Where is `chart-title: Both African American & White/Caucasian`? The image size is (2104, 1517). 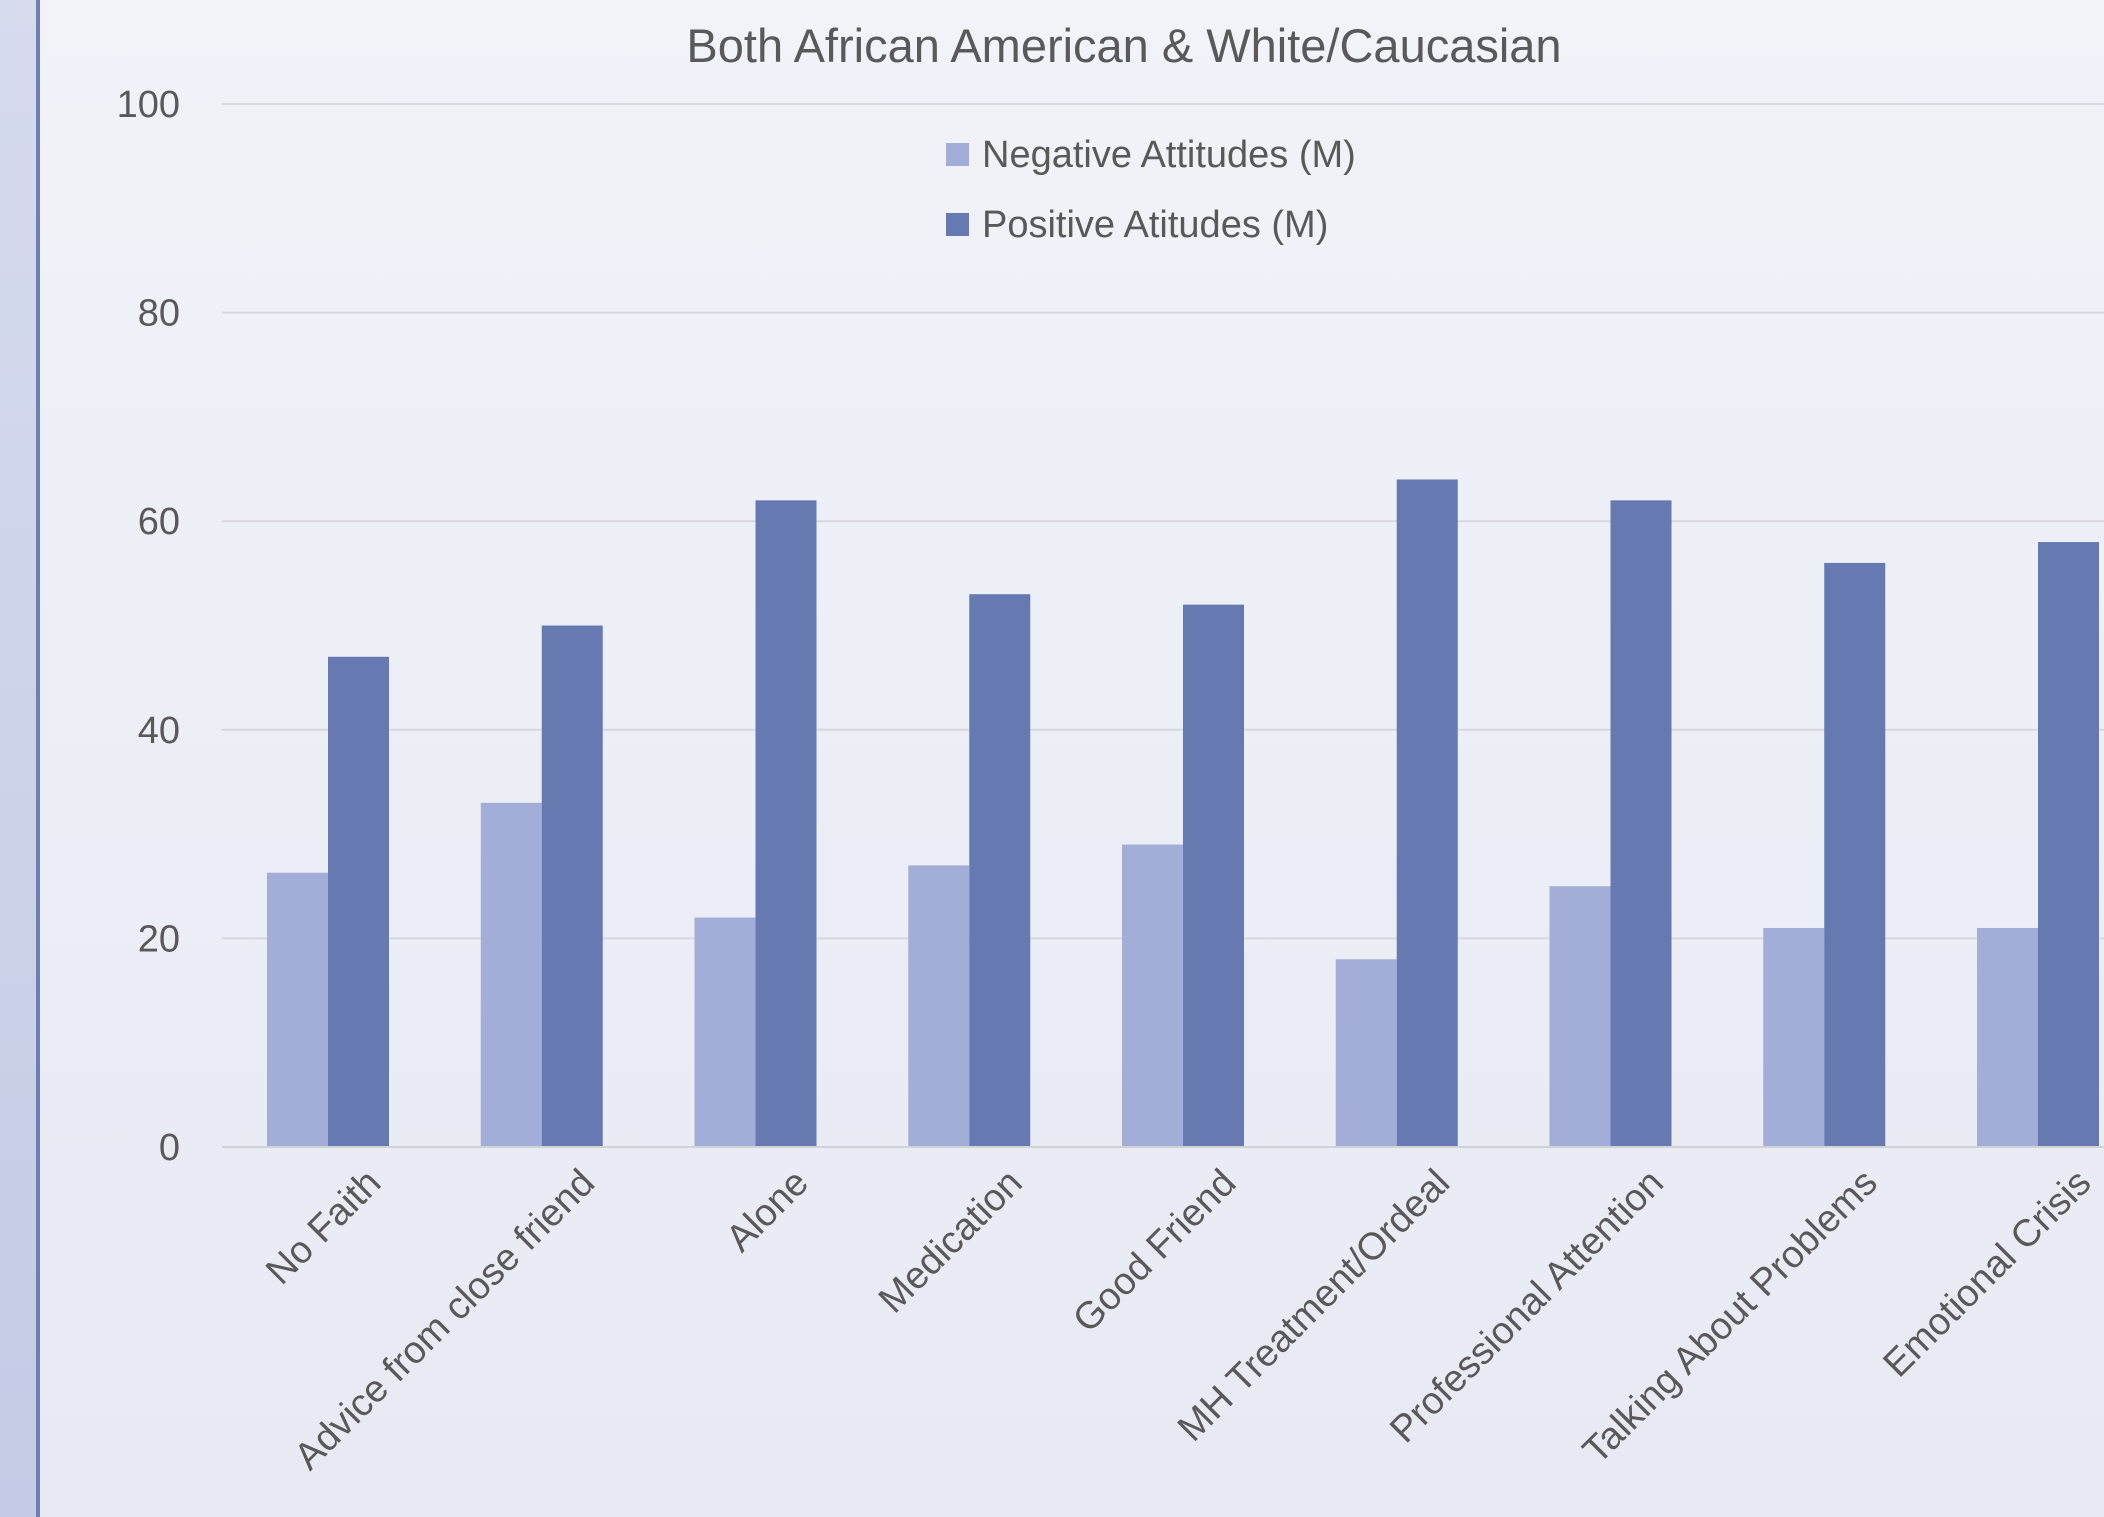
chart-title: Both African American & White/Caucasian is located at coordinates (1123, 45).